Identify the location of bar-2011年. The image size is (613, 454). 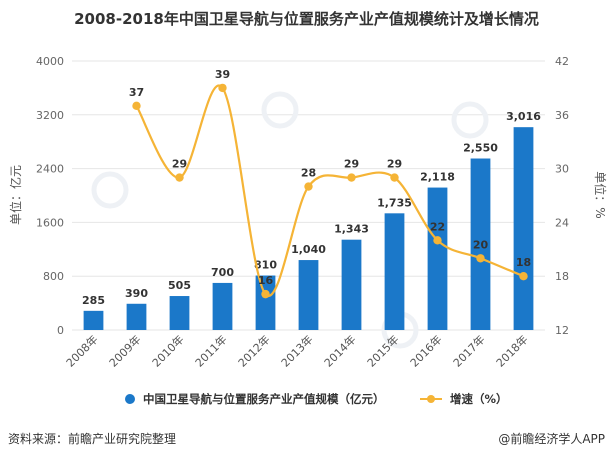
(222, 306).